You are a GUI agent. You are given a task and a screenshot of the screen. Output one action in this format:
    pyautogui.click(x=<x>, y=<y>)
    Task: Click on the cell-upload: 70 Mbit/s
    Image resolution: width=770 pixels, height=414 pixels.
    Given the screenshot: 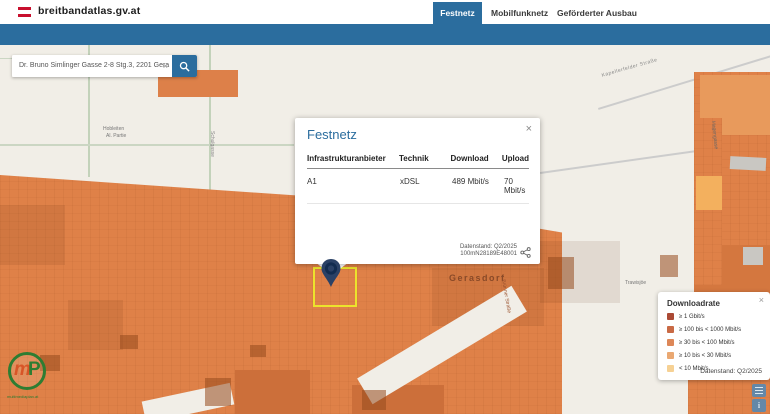 What is the action you would take?
    pyautogui.click(x=515, y=186)
    